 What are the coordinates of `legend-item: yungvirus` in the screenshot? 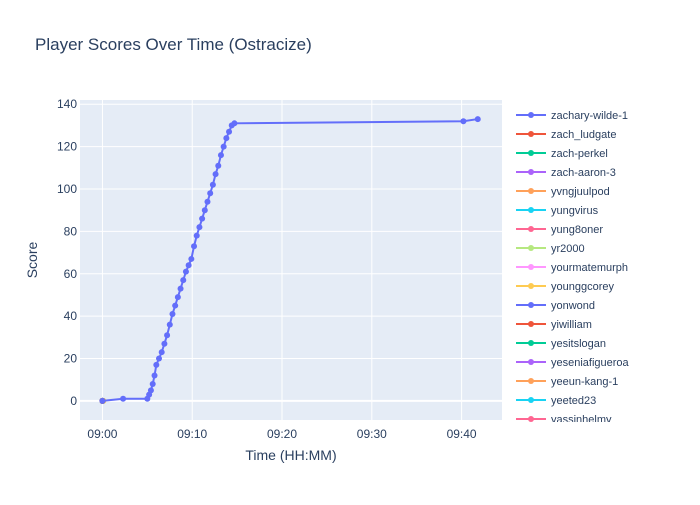 It's located at (557, 211).